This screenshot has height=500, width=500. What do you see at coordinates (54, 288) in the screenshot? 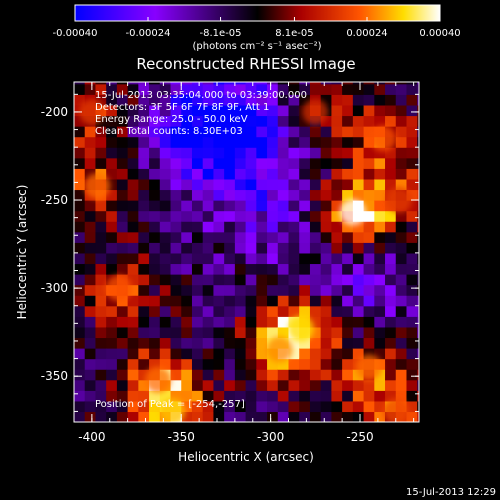
I see `y-tick-label: -300` at bounding box center [54, 288].